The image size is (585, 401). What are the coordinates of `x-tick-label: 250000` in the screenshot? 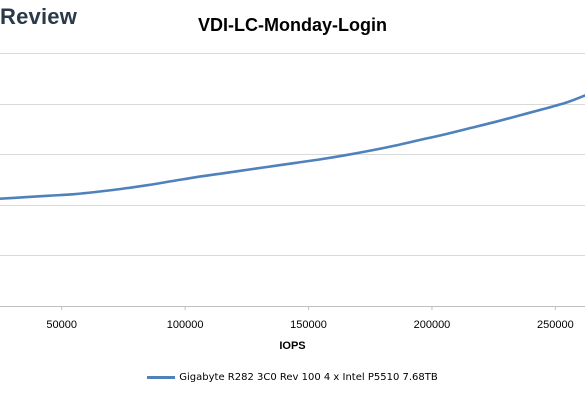 It's located at (555, 325).